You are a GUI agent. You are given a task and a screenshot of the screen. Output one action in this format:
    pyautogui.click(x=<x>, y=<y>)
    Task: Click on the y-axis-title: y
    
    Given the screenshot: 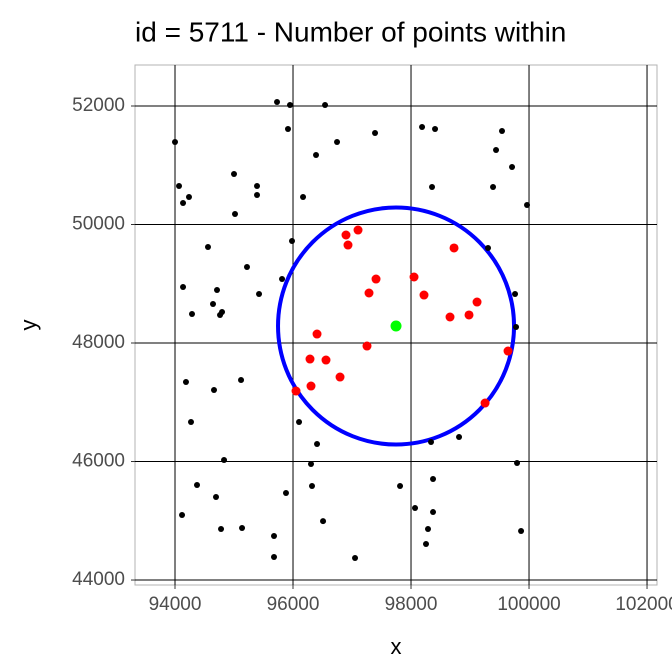 What is the action you would take?
    pyautogui.click(x=28, y=325)
    